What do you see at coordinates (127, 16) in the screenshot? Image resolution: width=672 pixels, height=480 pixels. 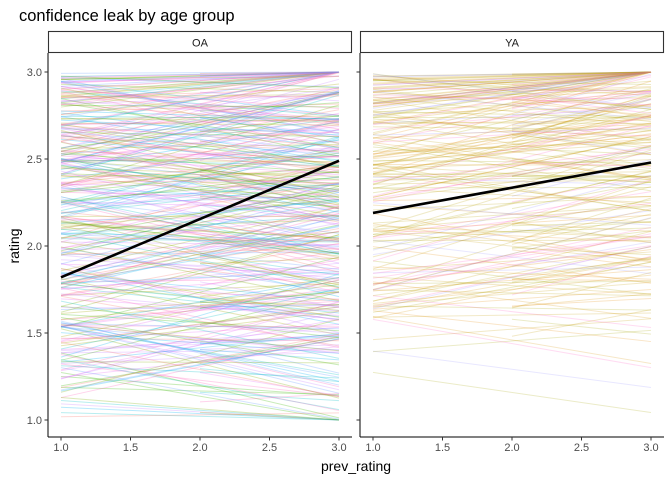 I see `chart-title: confidence leak by age group` at bounding box center [127, 16].